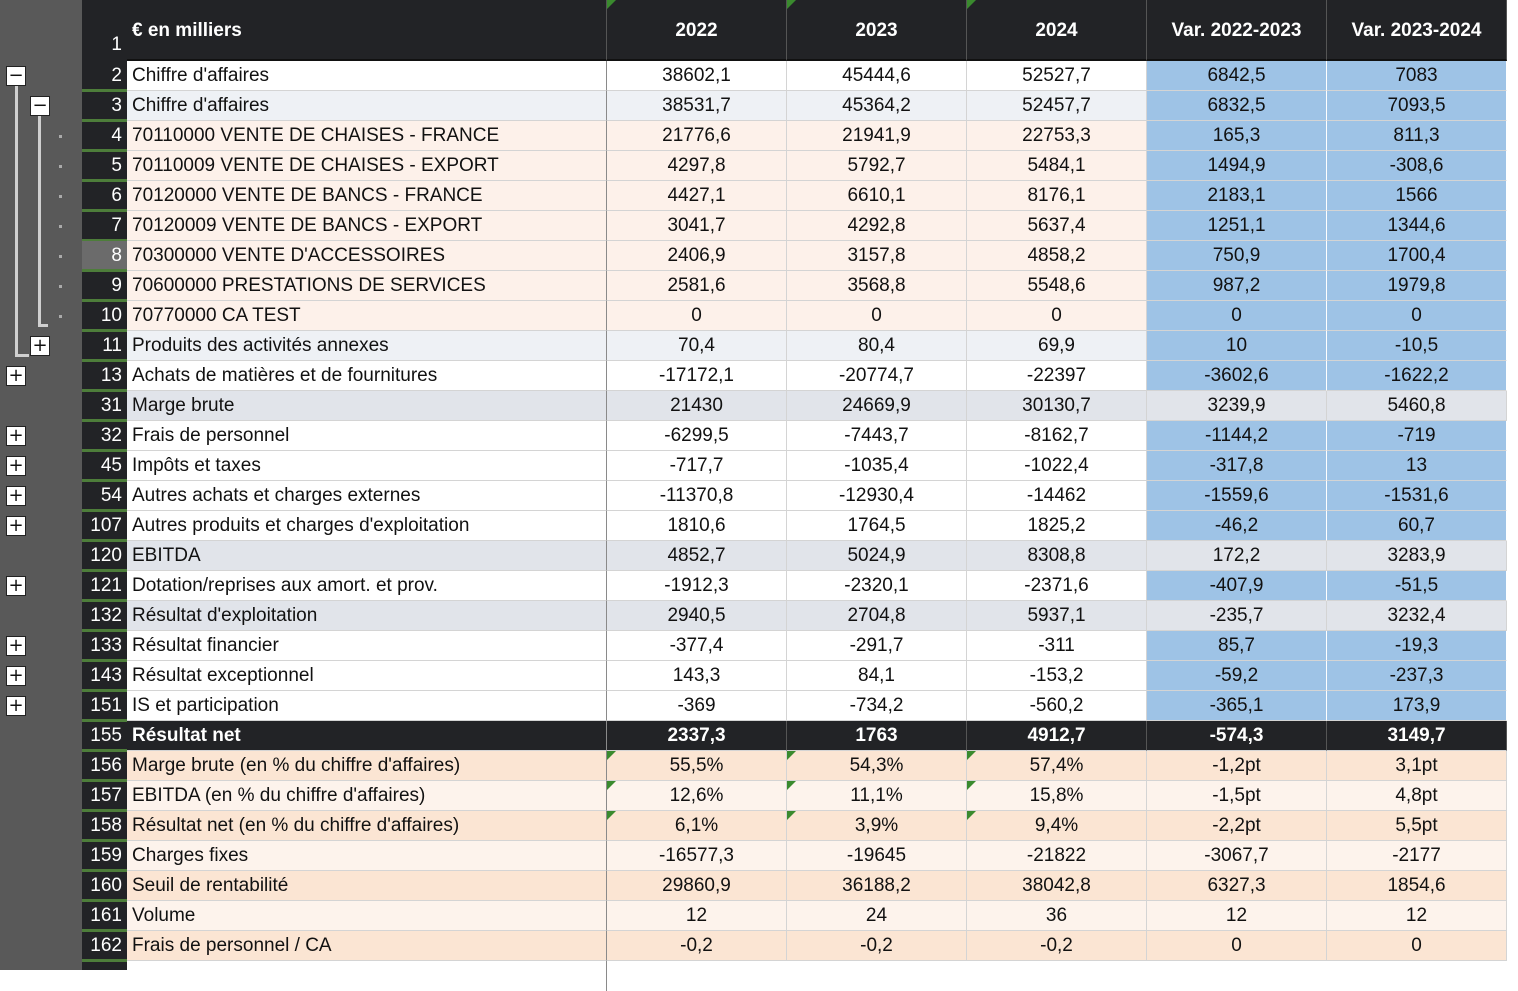 The height and width of the screenshot is (991, 1518). What do you see at coordinates (1057, 256) in the screenshot?
I see `value-cell: 4858,2` at bounding box center [1057, 256].